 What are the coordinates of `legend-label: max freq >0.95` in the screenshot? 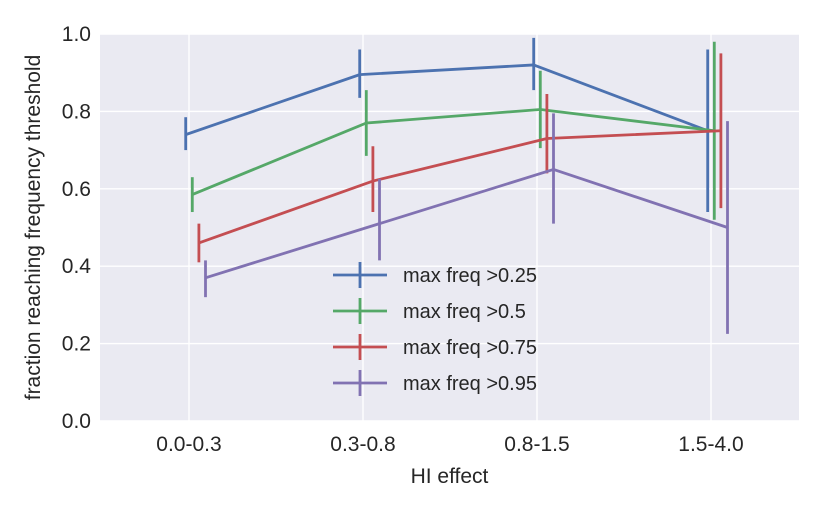 It's located at (470, 384).